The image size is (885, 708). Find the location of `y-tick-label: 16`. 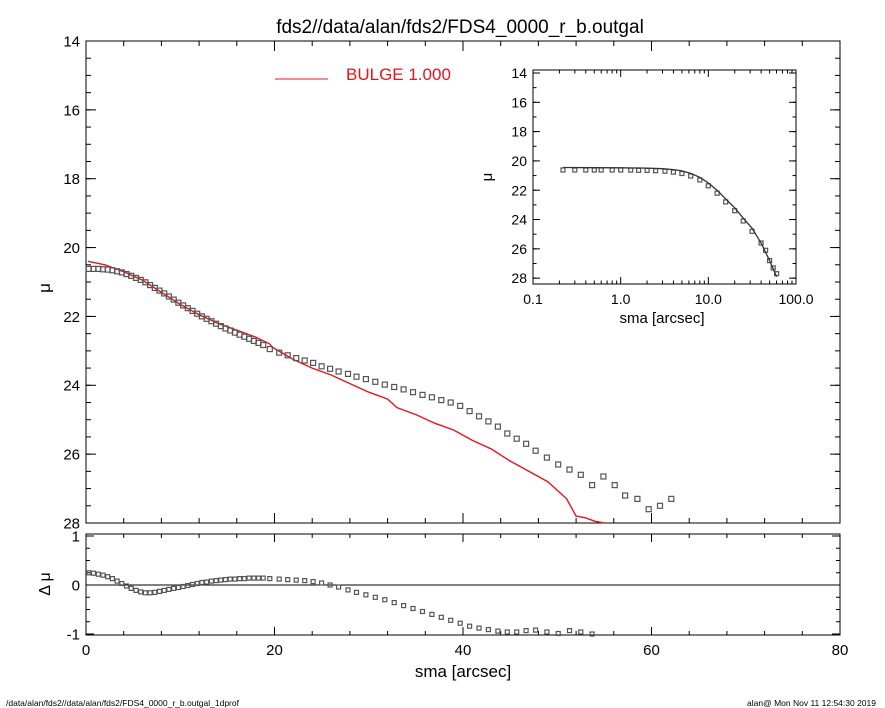

y-tick-label: 16 is located at coordinates (71, 110).